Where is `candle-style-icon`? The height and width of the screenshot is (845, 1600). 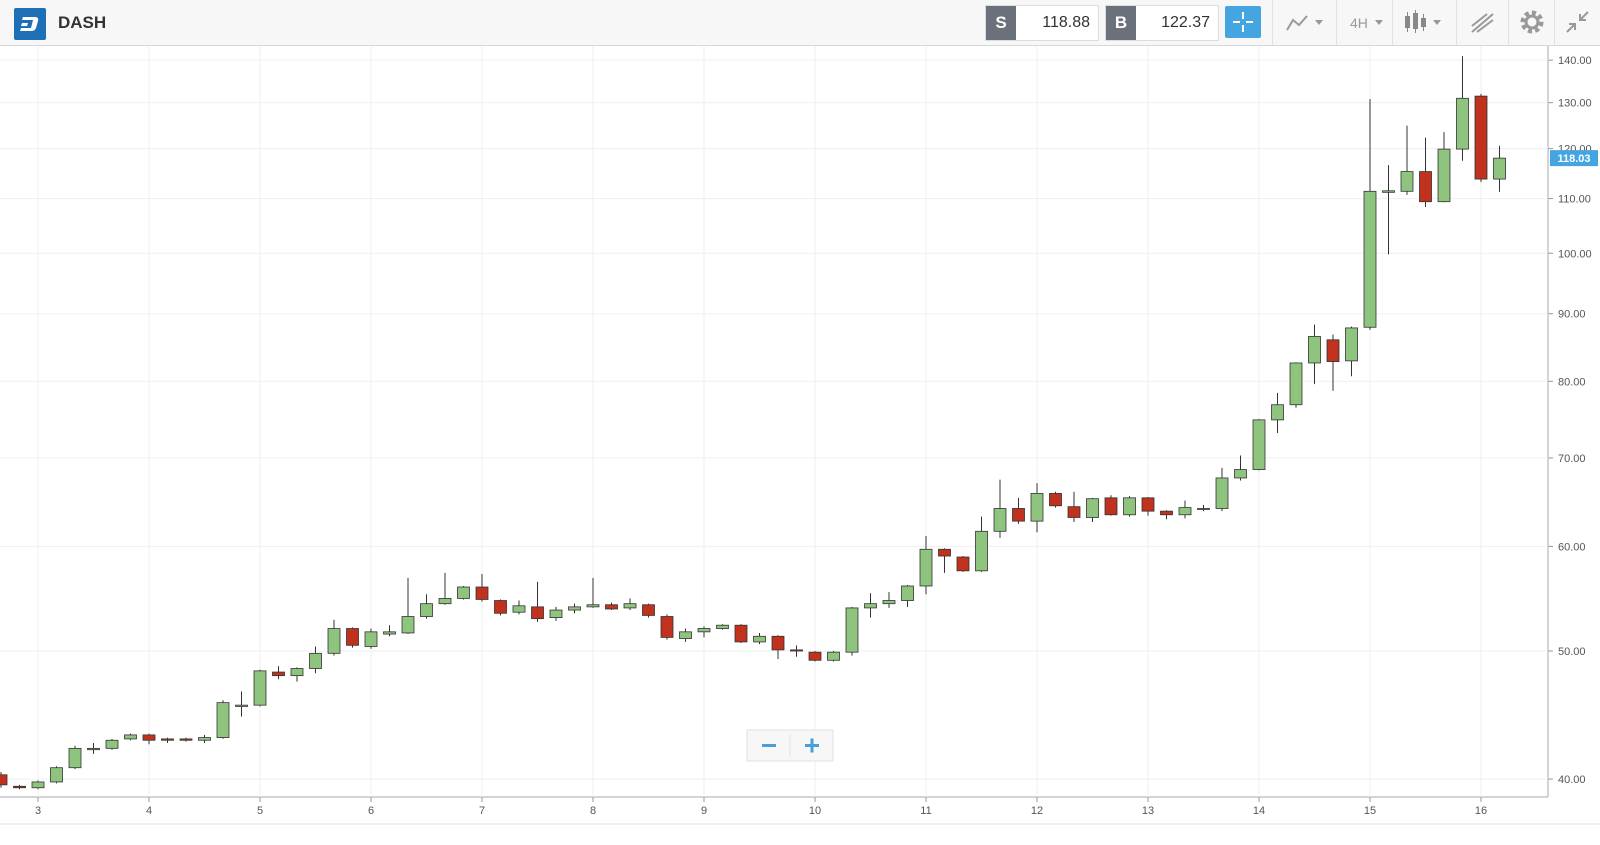
candle-style-icon is located at coordinates (1423, 21).